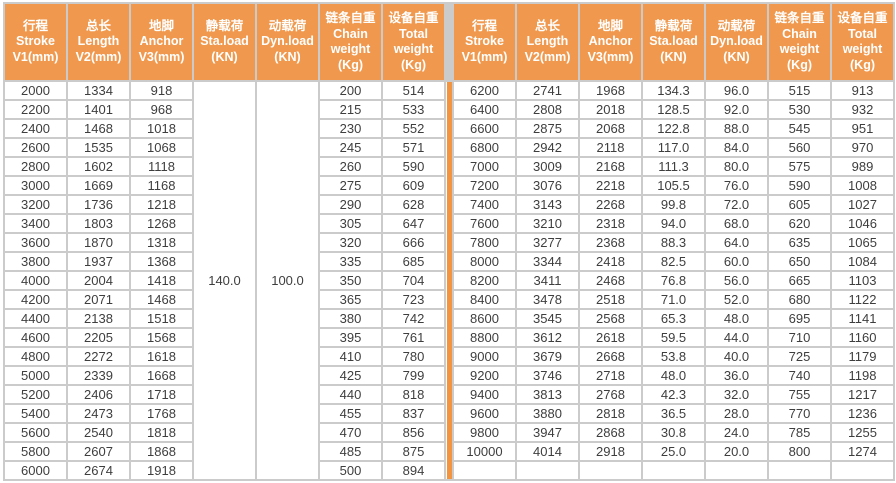 Image resolution: width=896 pixels, height=483 pixels. Describe the element at coordinates (610, 204) in the screenshot. I see `cell-right-anchor: 2268` at that location.